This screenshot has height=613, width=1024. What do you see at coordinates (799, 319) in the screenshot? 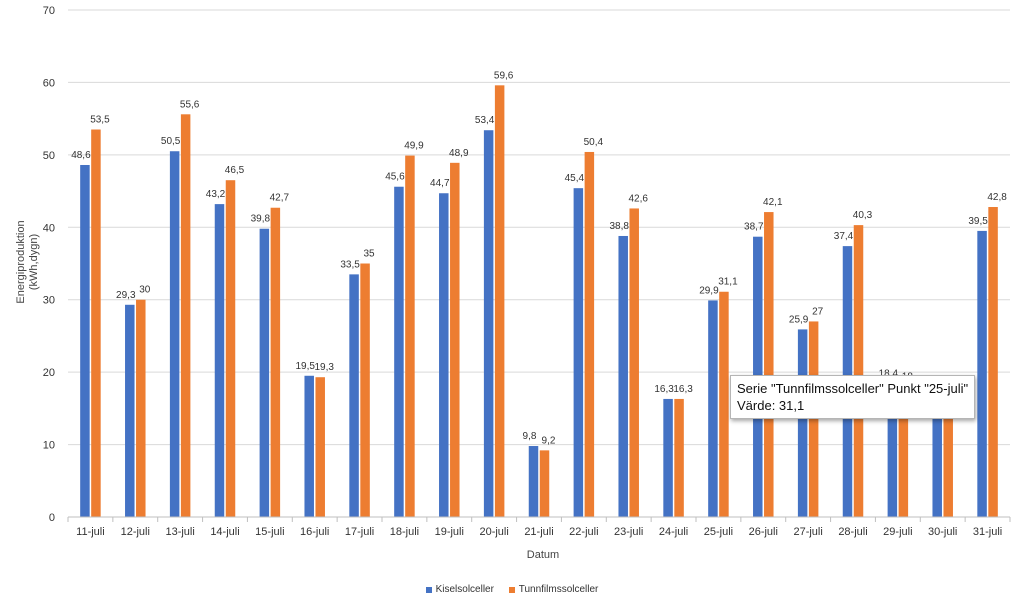
I see `data-label: 25,9` at bounding box center [799, 319].